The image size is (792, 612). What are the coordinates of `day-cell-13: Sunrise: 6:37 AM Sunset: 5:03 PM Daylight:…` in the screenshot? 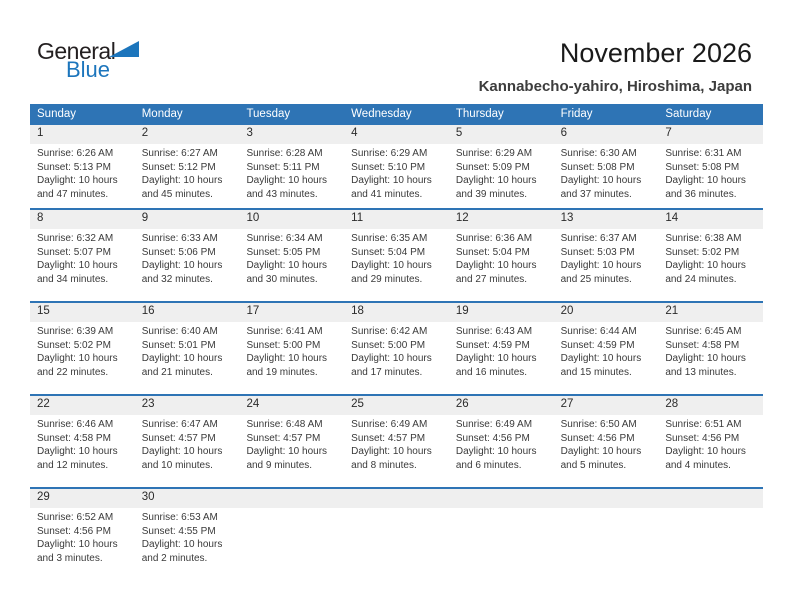 It's located at (606, 257).